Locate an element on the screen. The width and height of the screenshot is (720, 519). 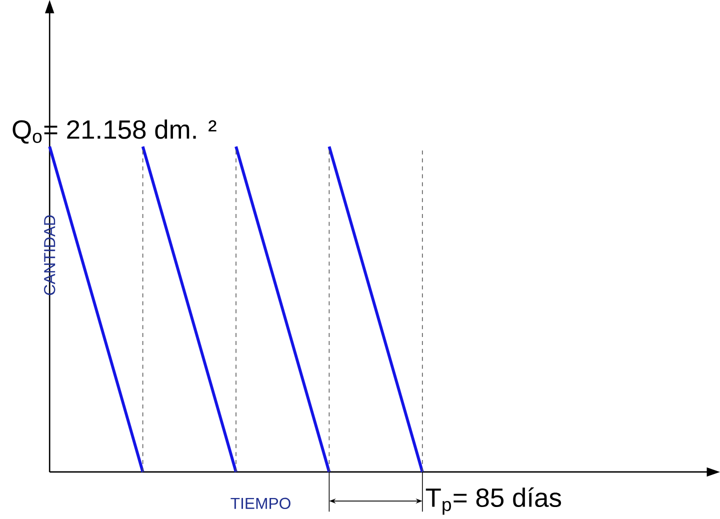
text: T$_{p}$= 85 días is located at coordinates (494, 501).